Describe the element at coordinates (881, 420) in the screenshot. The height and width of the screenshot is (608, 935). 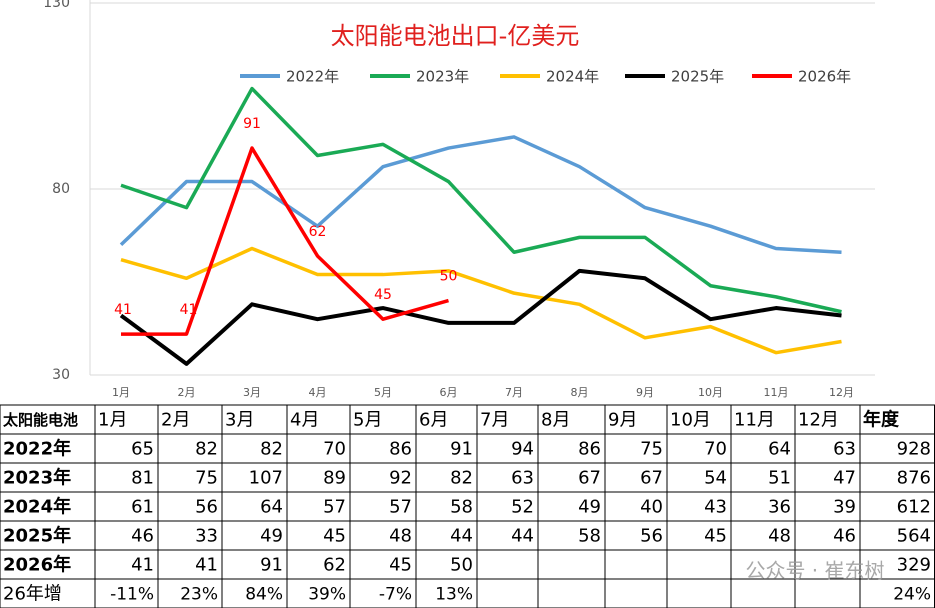
I see `table-header: 年度` at that location.